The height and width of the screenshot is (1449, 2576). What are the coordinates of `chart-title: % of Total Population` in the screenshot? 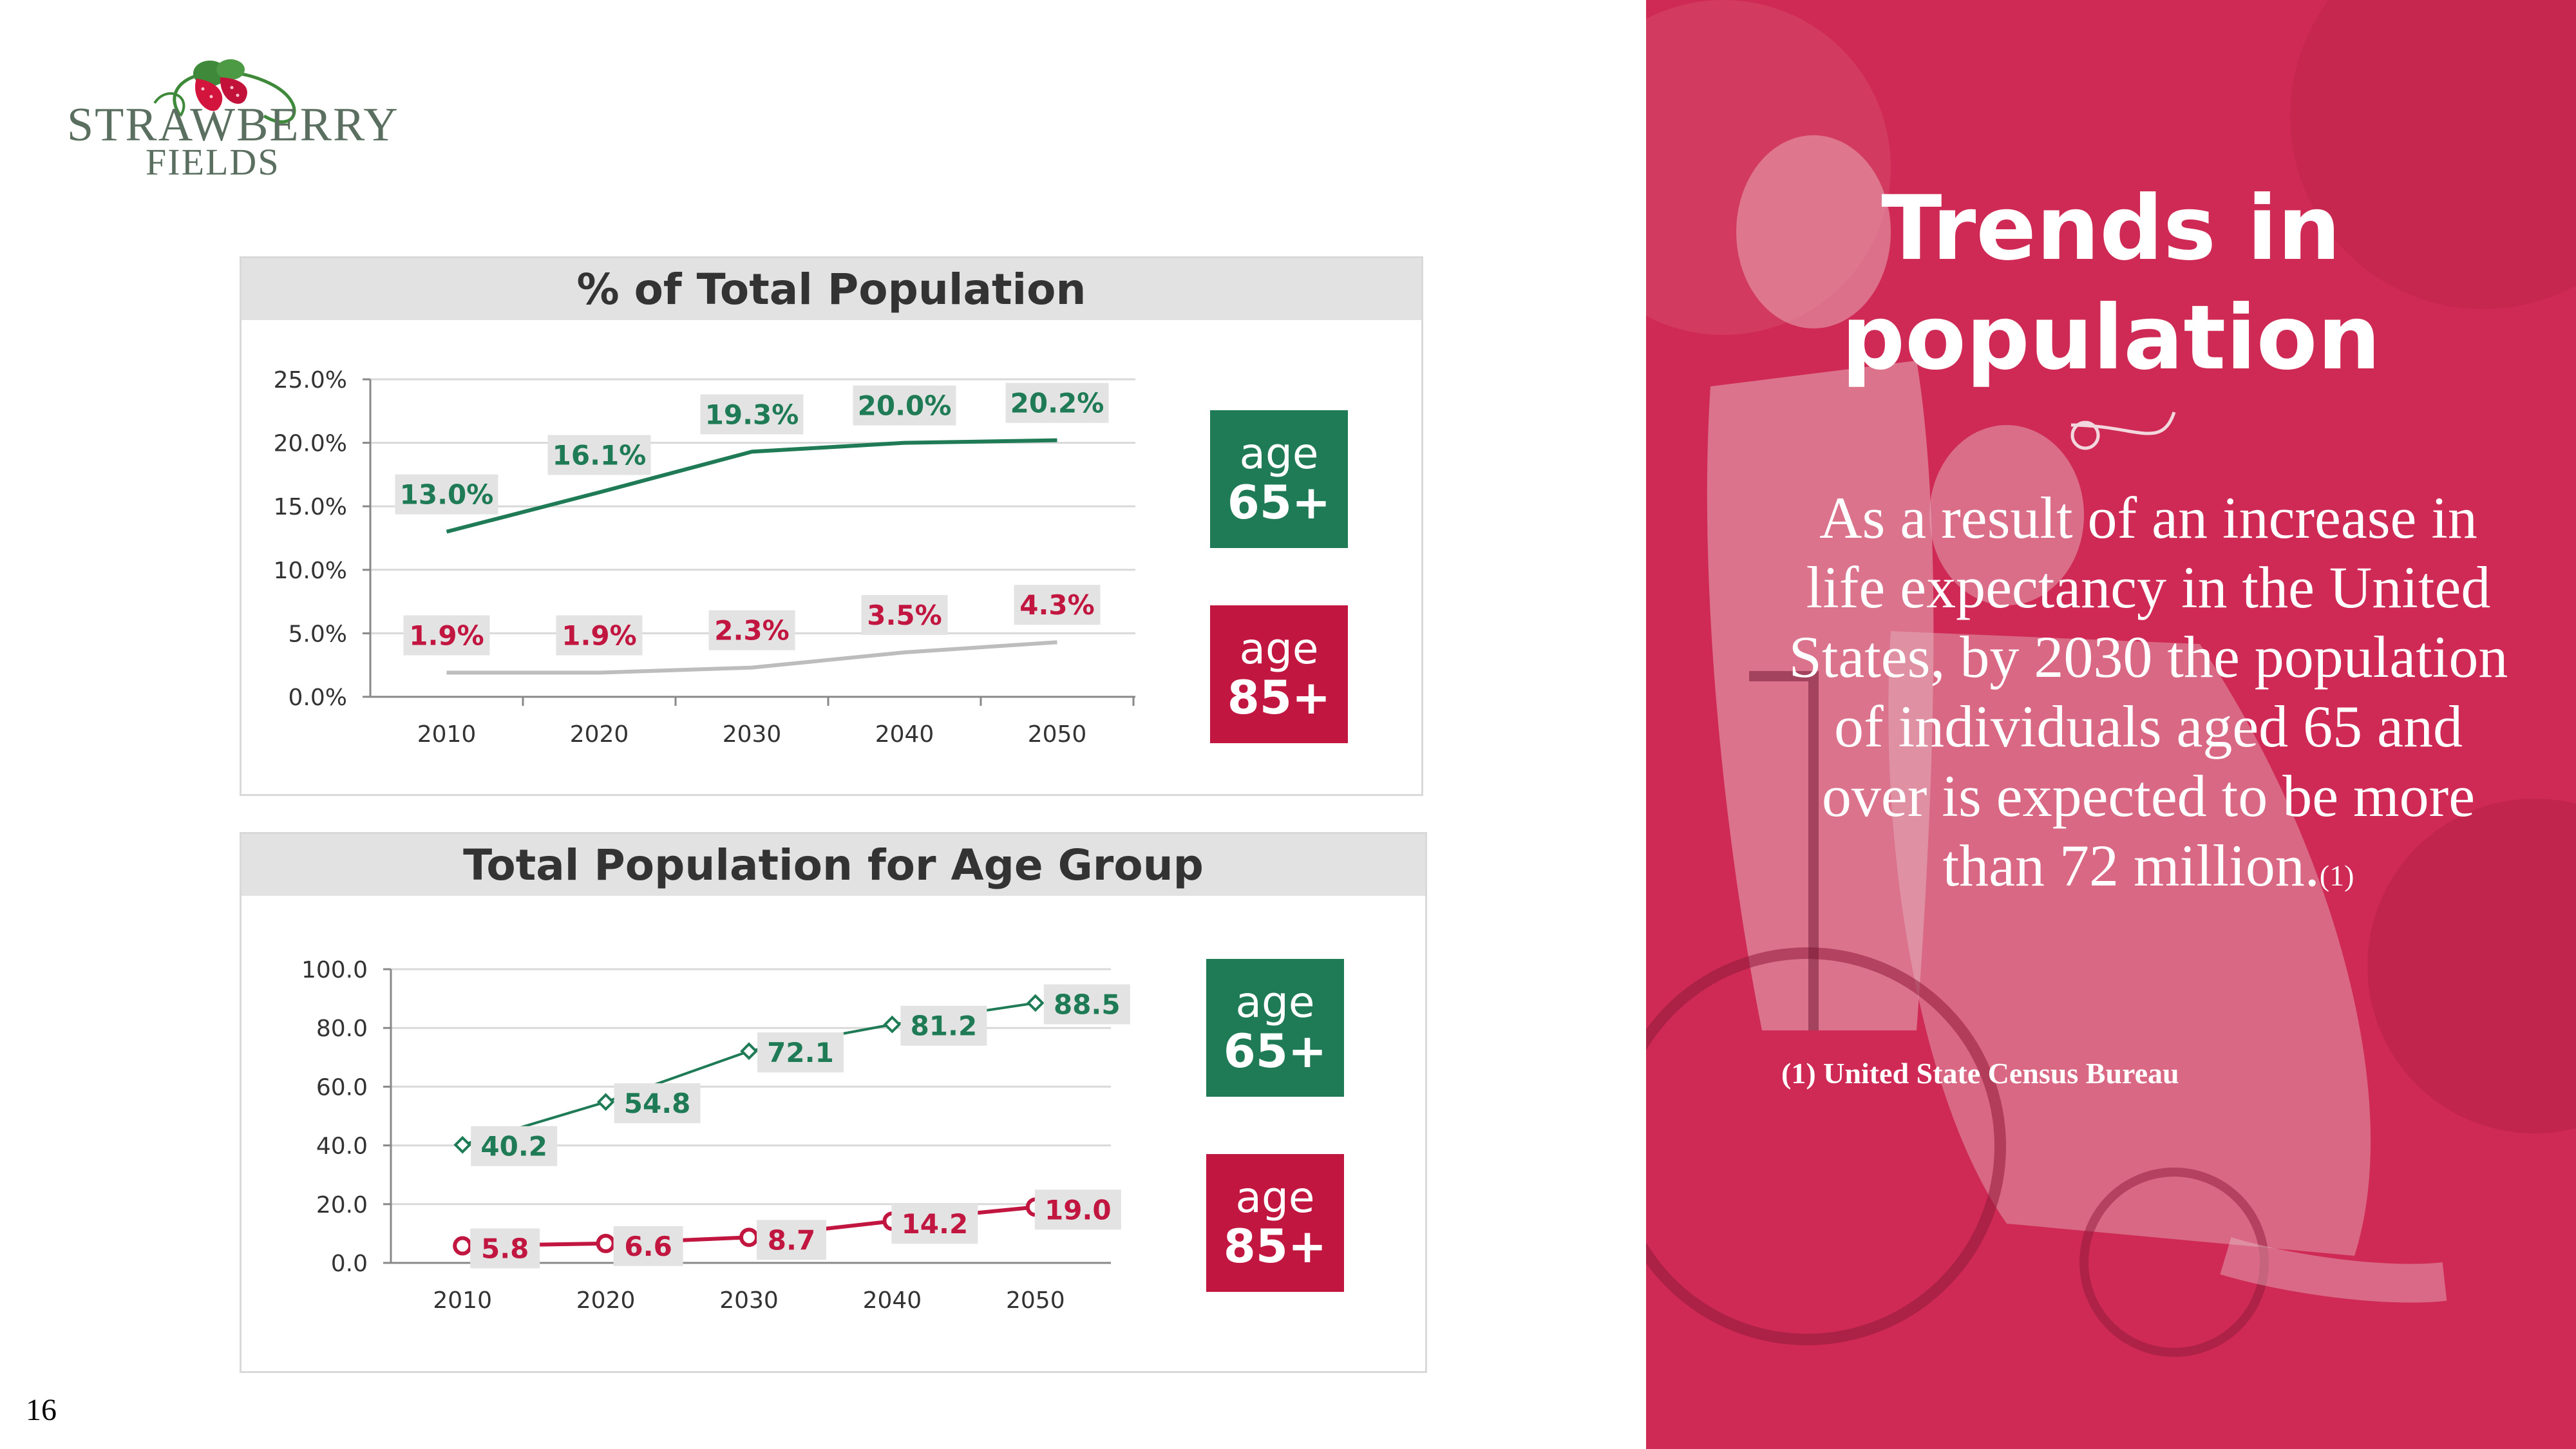 It's located at (831, 289).